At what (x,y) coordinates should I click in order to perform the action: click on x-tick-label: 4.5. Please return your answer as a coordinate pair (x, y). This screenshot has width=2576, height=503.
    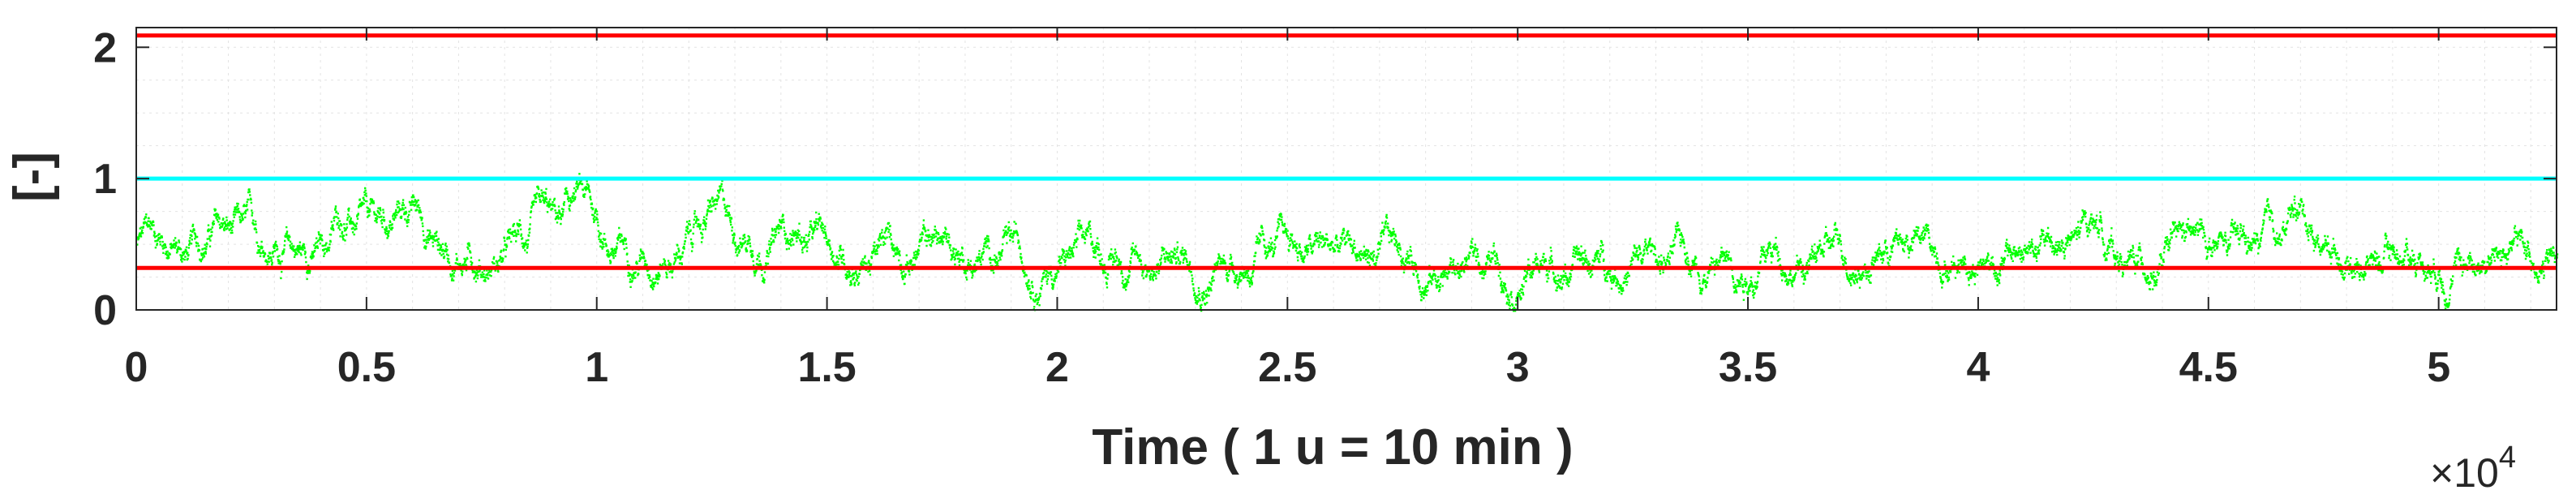
    Looking at the image, I should click on (2208, 367).